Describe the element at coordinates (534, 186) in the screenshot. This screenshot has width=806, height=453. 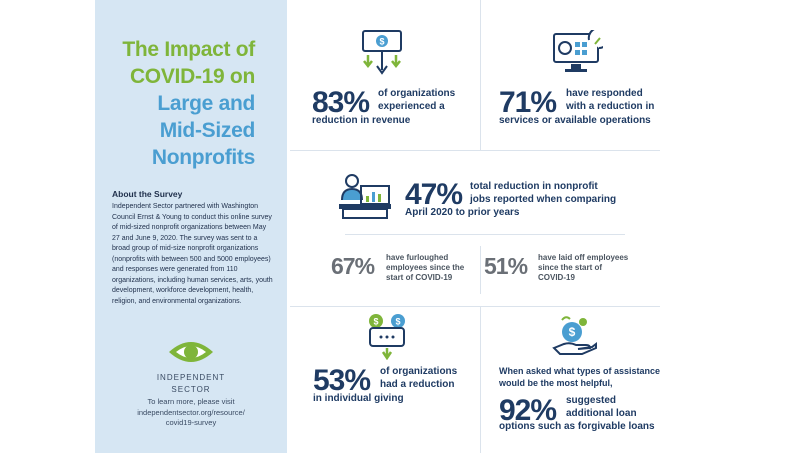
I see `stat-line: total reduction in nonprofit` at that location.